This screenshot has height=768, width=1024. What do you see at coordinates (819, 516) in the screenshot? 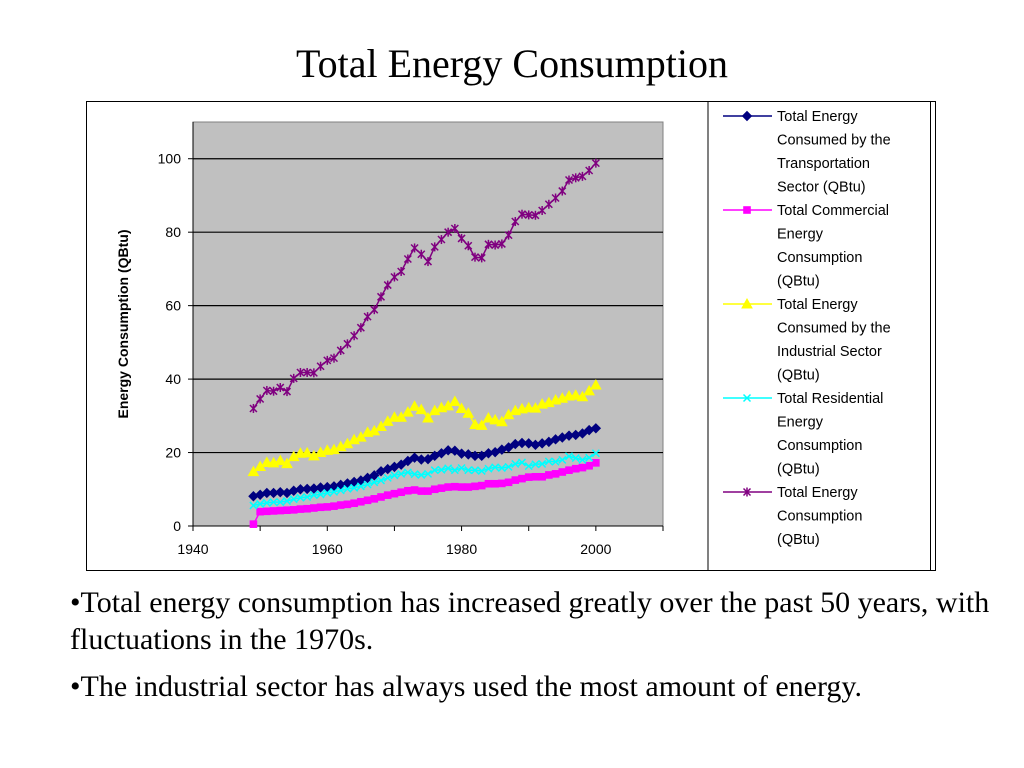
I see `legend-label: Total Energy Consumption (QBtu)` at bounding box center [819, 516].